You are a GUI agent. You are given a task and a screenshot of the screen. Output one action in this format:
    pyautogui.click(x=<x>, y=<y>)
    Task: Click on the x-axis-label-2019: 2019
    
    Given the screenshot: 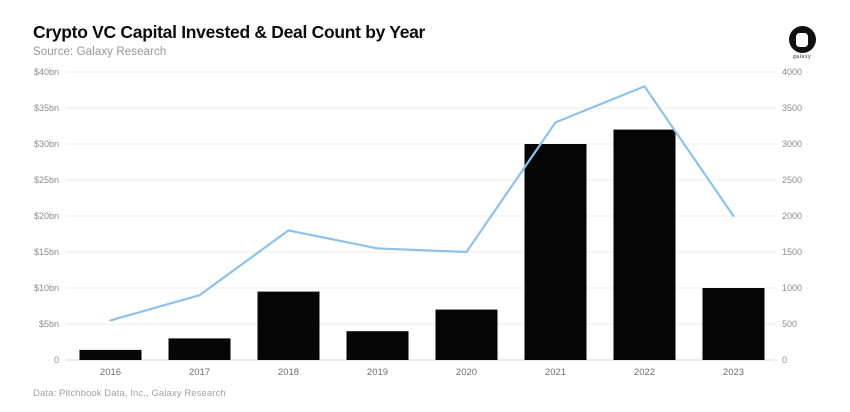 What is the action you would take?
    pyautogui.click(x=377, y=372)
    